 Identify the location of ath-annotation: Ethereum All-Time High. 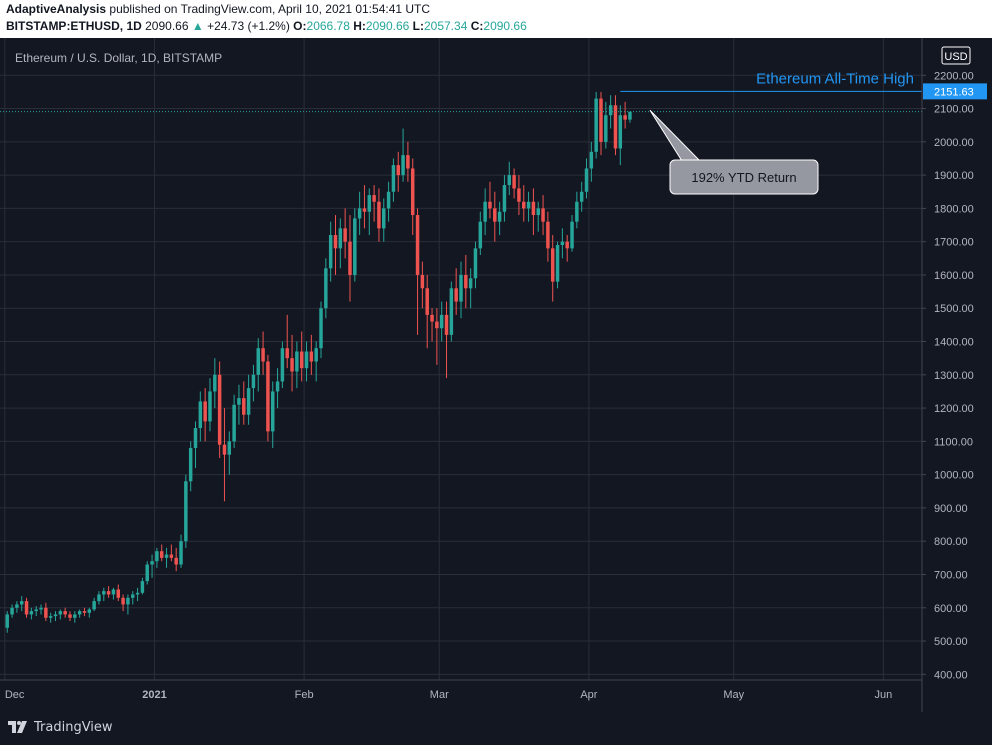
(835, 78).